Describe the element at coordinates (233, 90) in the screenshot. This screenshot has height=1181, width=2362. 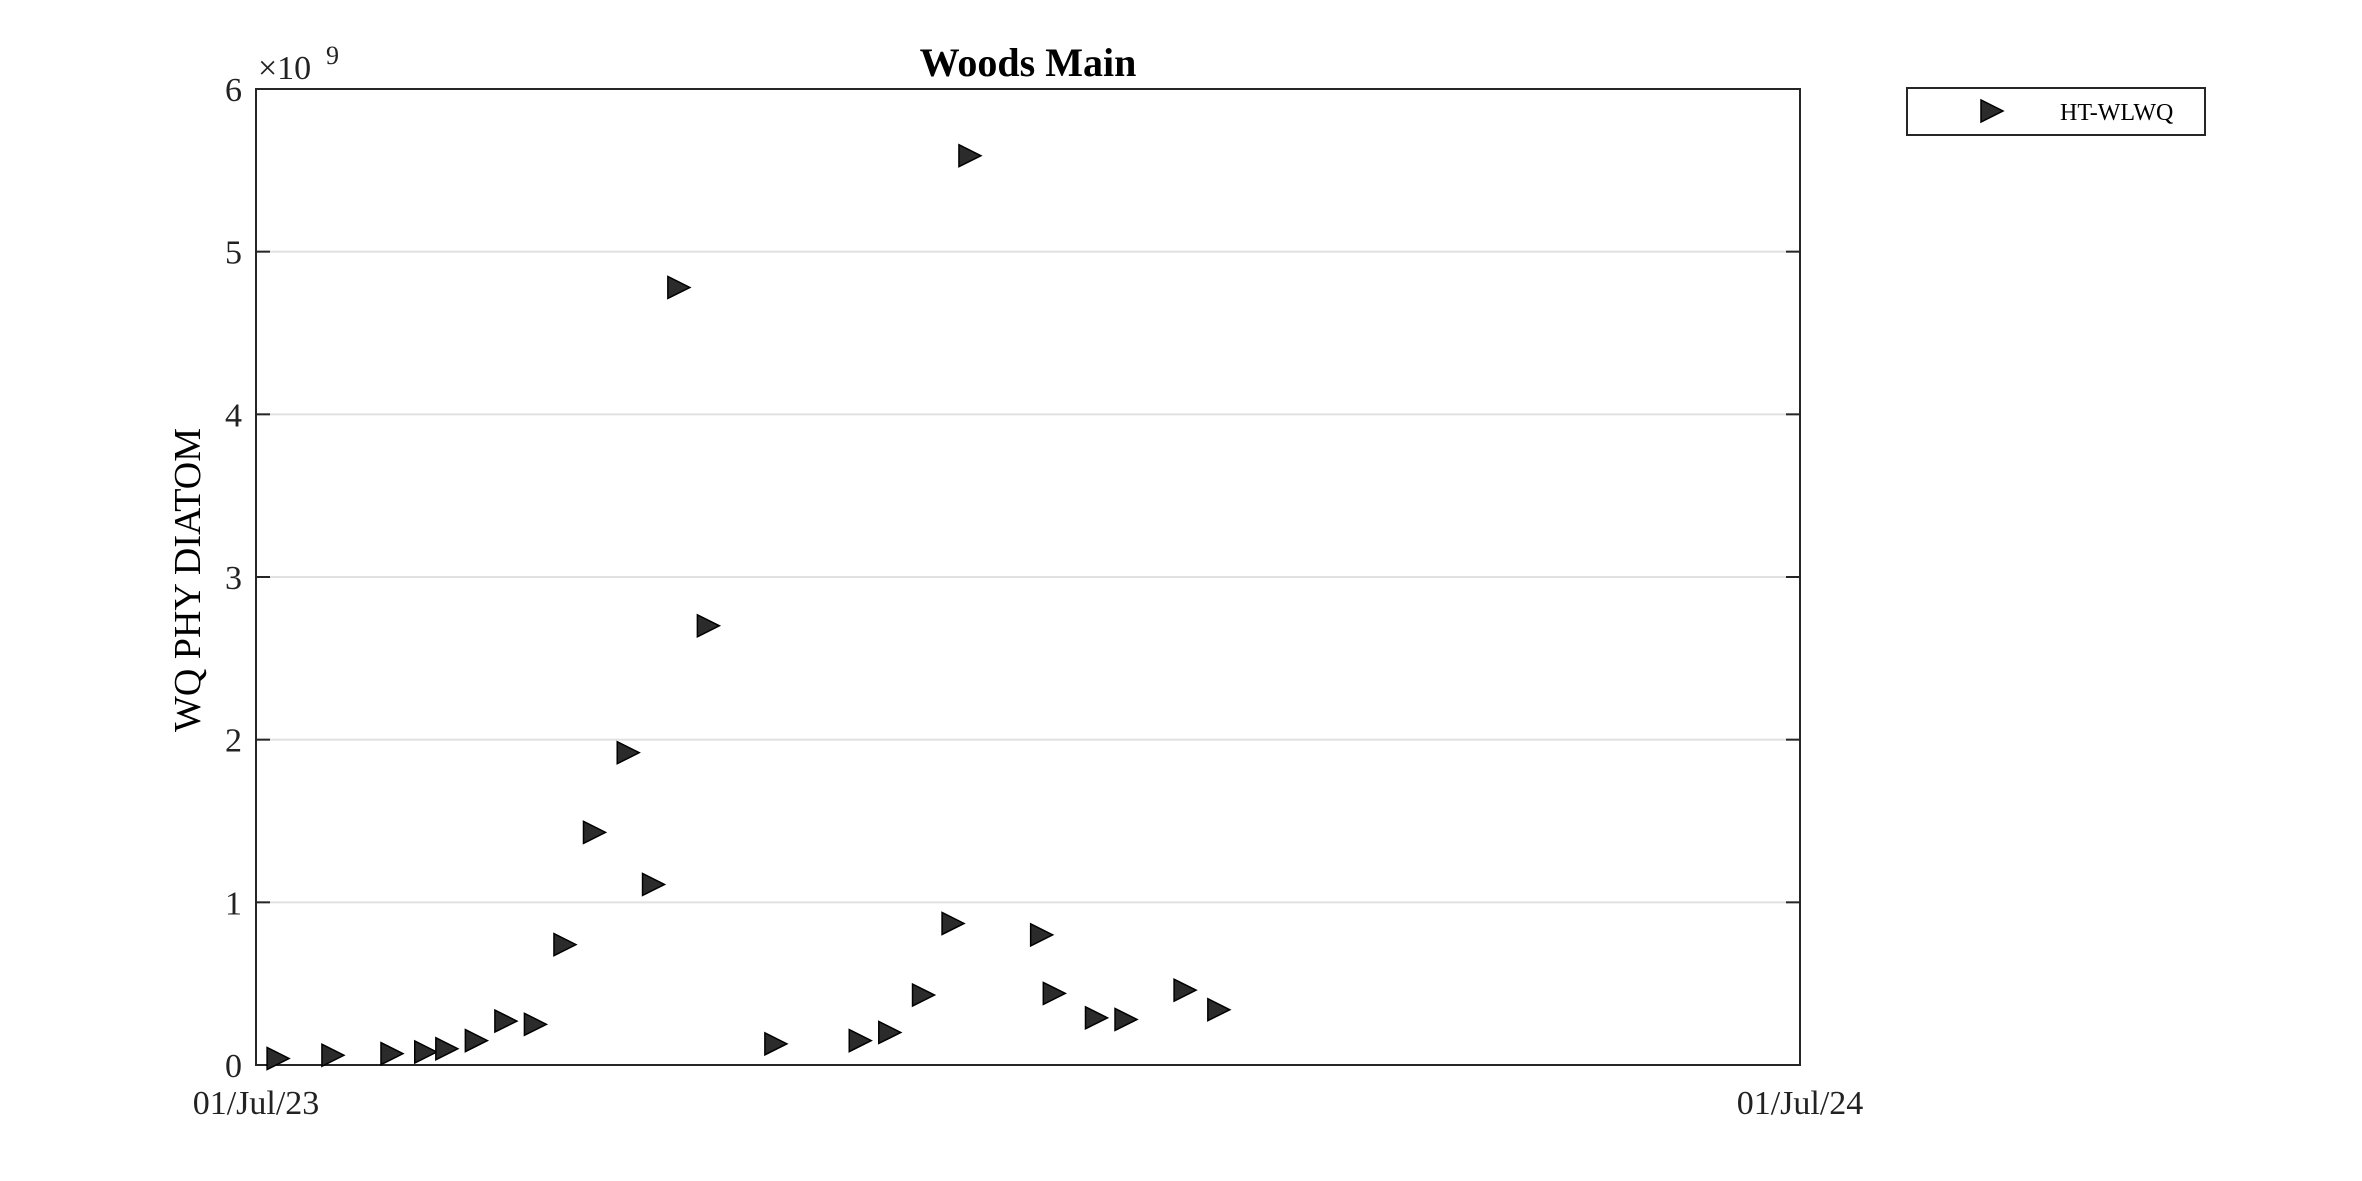
I see `y-tick-label: 6` at that location.